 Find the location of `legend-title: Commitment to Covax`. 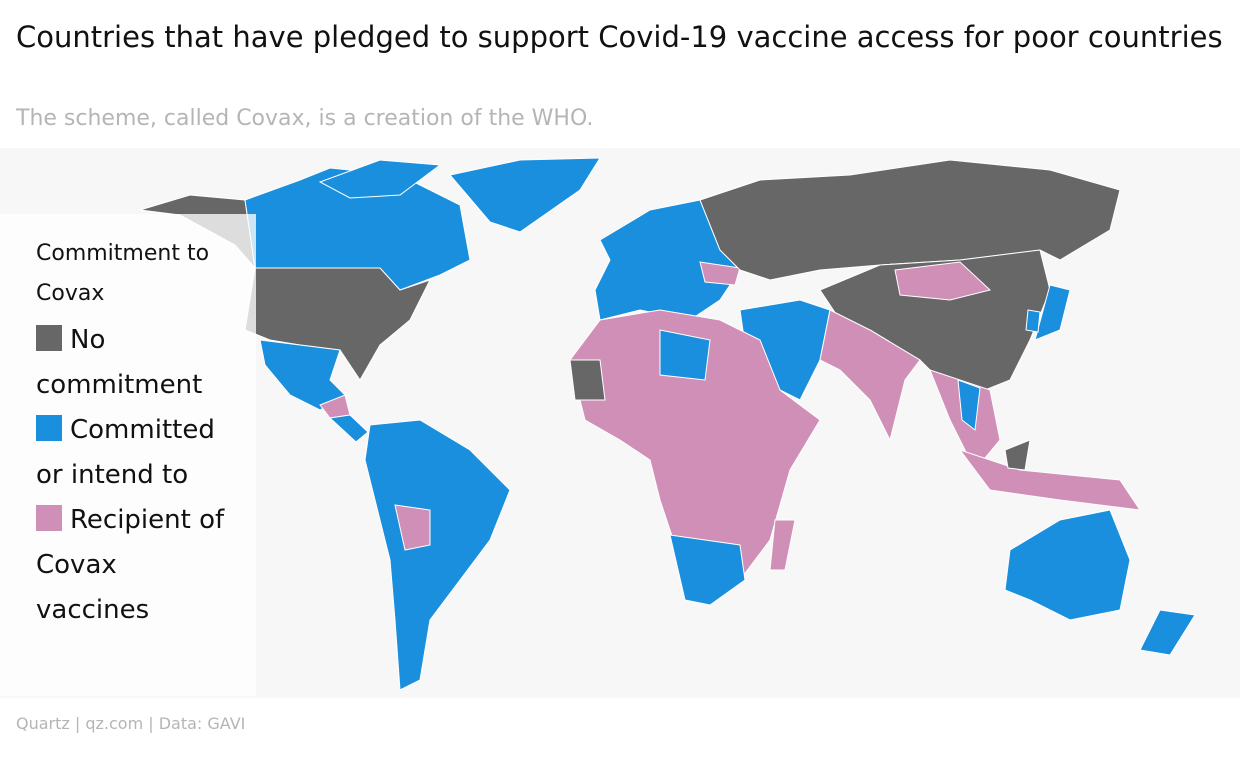

legend-title: Commitment to Covax is located at coordinates (123, 273).